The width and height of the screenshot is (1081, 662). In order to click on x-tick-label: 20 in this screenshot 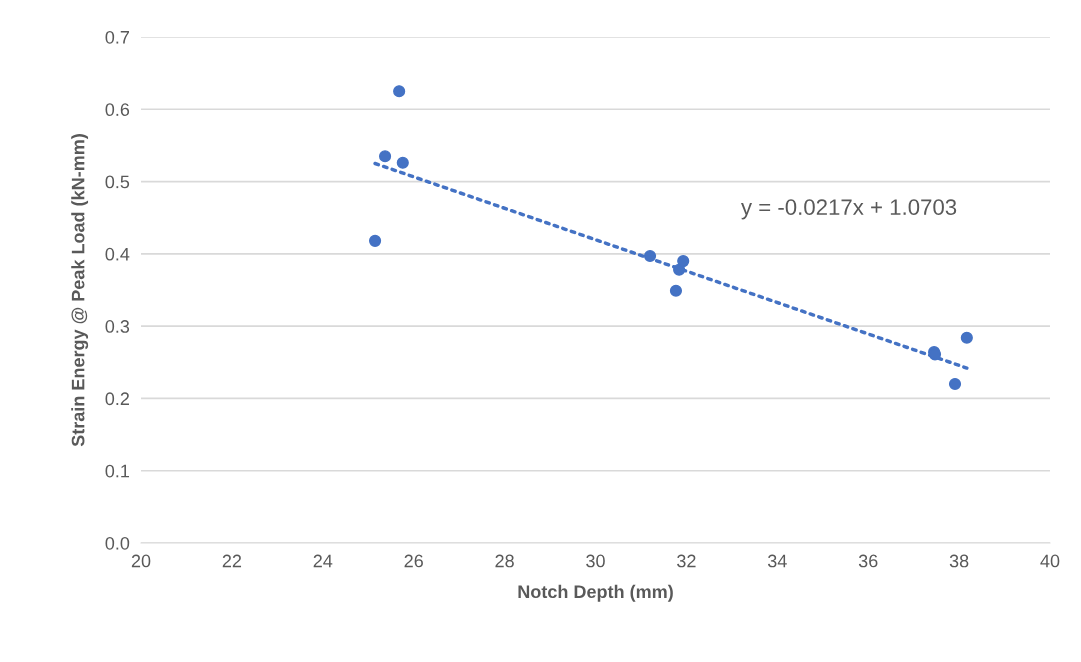, I will do `click(141, 561)`.